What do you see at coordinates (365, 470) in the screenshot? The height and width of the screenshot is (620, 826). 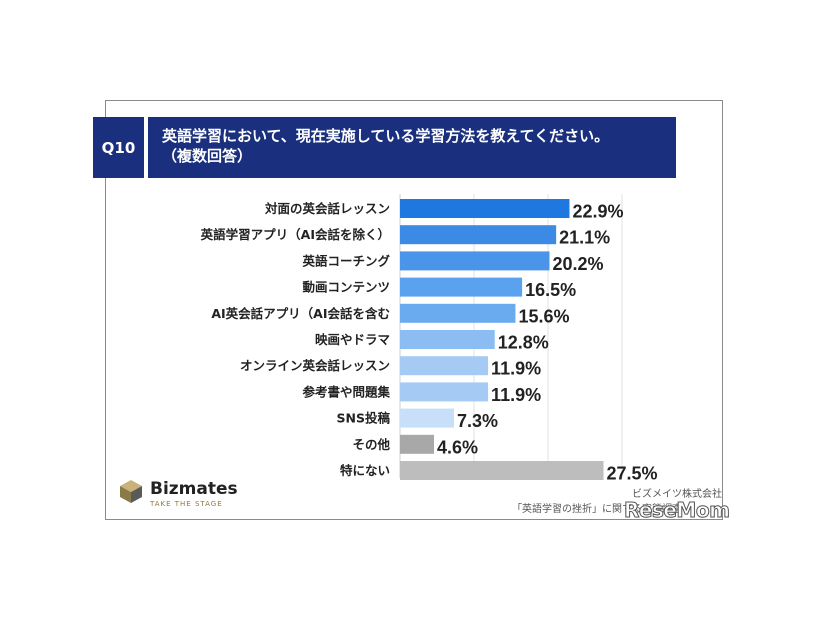 I see `category-label-11: 特にない` at bounding box center [365, 470].